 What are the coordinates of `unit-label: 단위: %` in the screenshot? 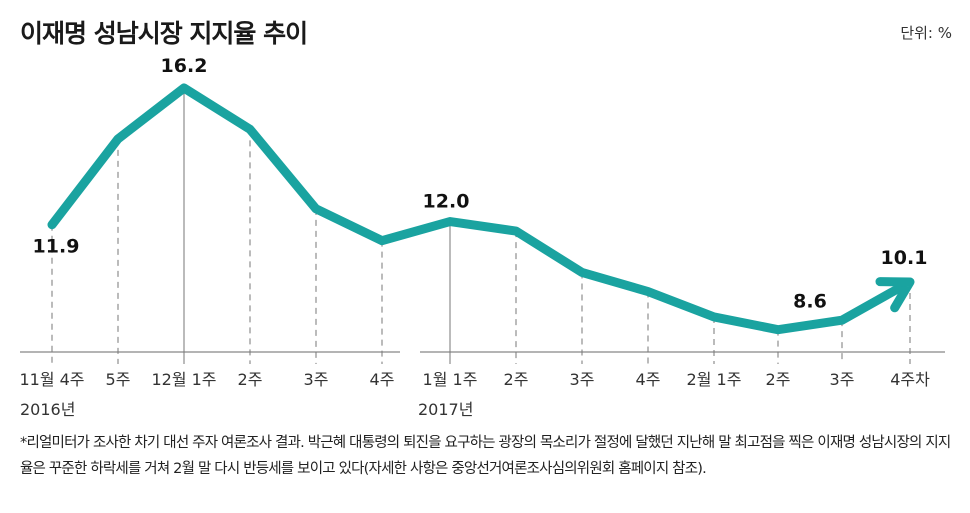 It's located at (926, 33).